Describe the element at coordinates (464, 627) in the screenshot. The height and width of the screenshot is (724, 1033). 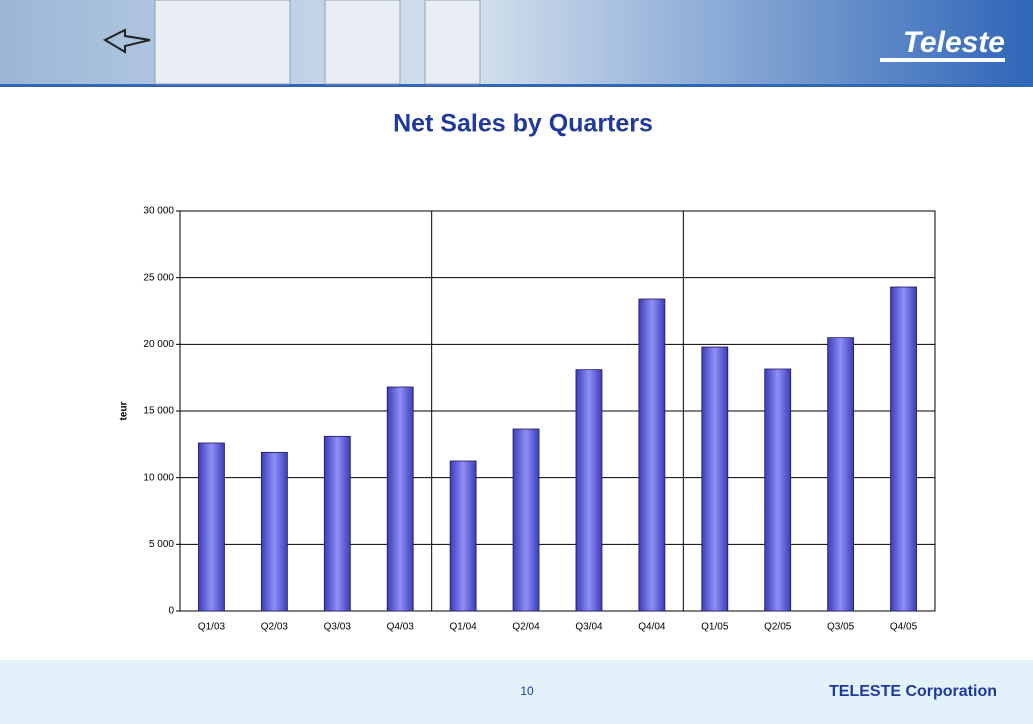
I see `x-tick-label: Q1/04` at that location.